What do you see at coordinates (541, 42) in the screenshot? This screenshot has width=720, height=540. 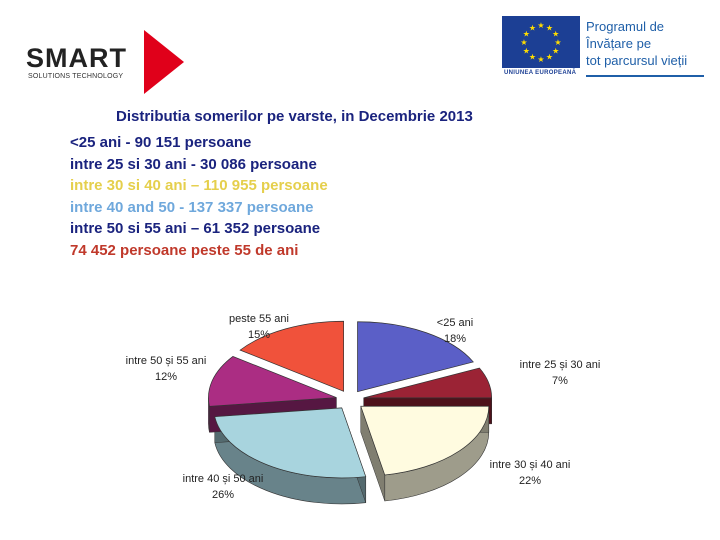 I see `eu-flag-icon: ★ ★ ★ ★ ★ ★ ★ ★ ★ ★ ★ ★` at bounding box center [541, 42].